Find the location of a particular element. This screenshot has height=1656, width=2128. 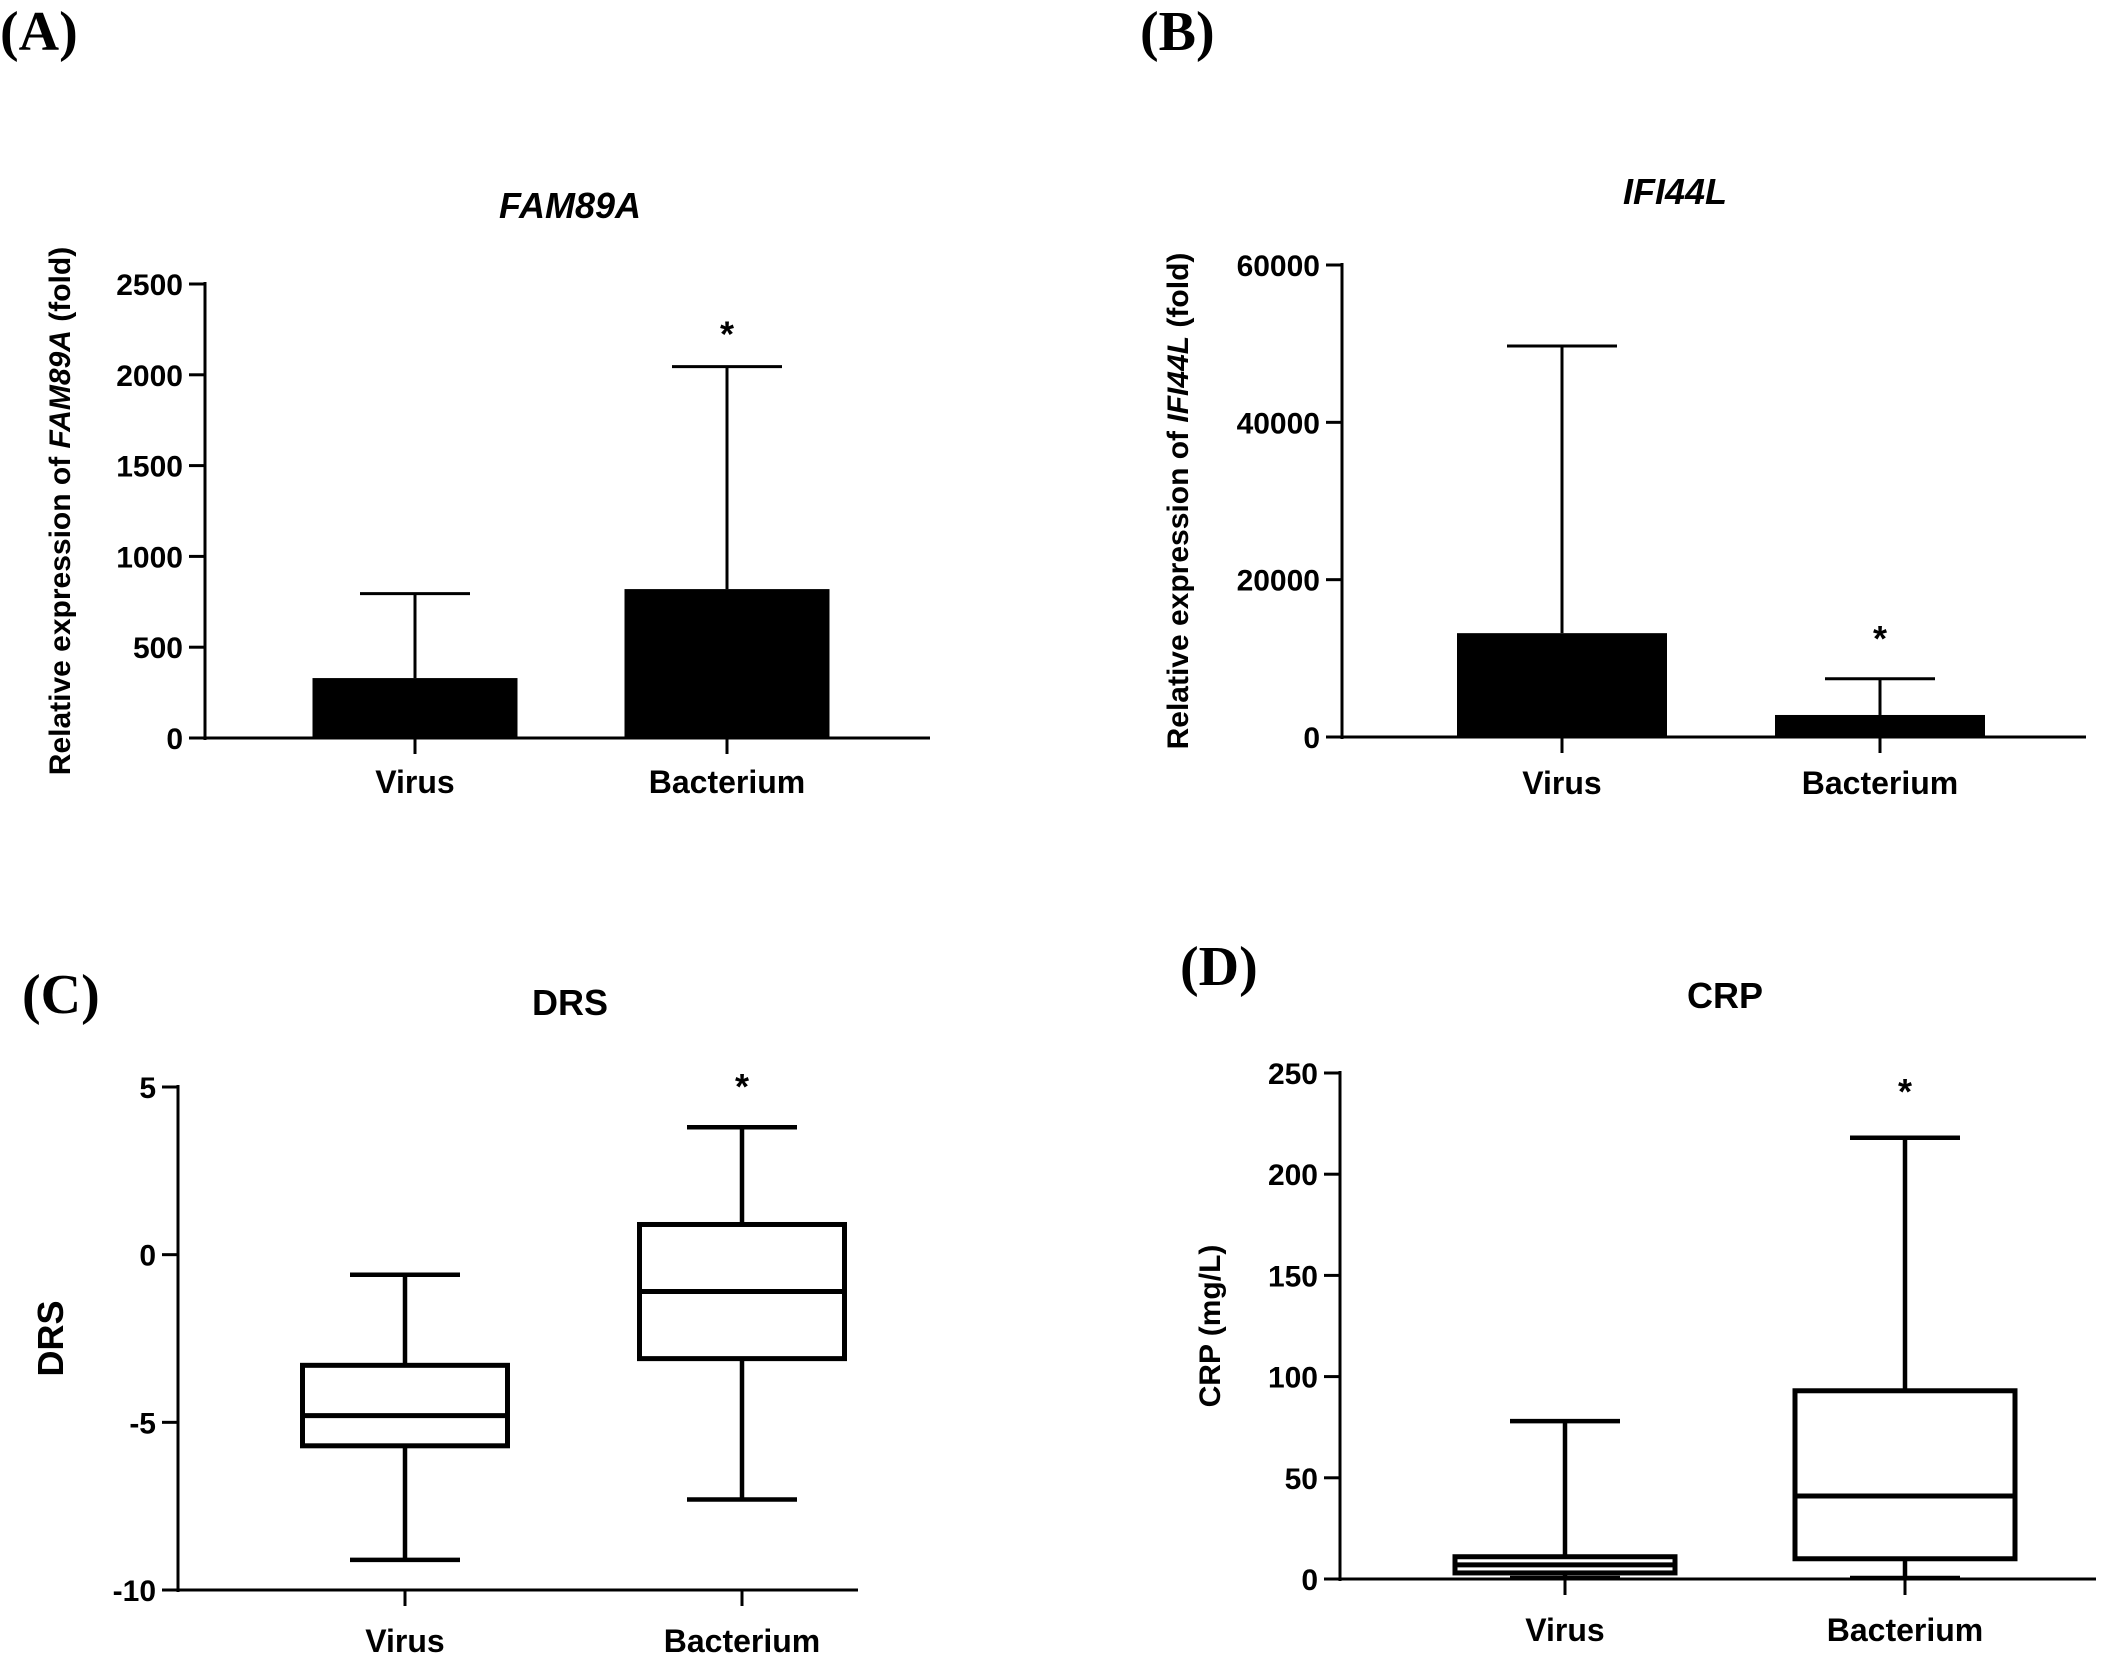

chart-title: IFI44L is located at coordinates (1675, 191).